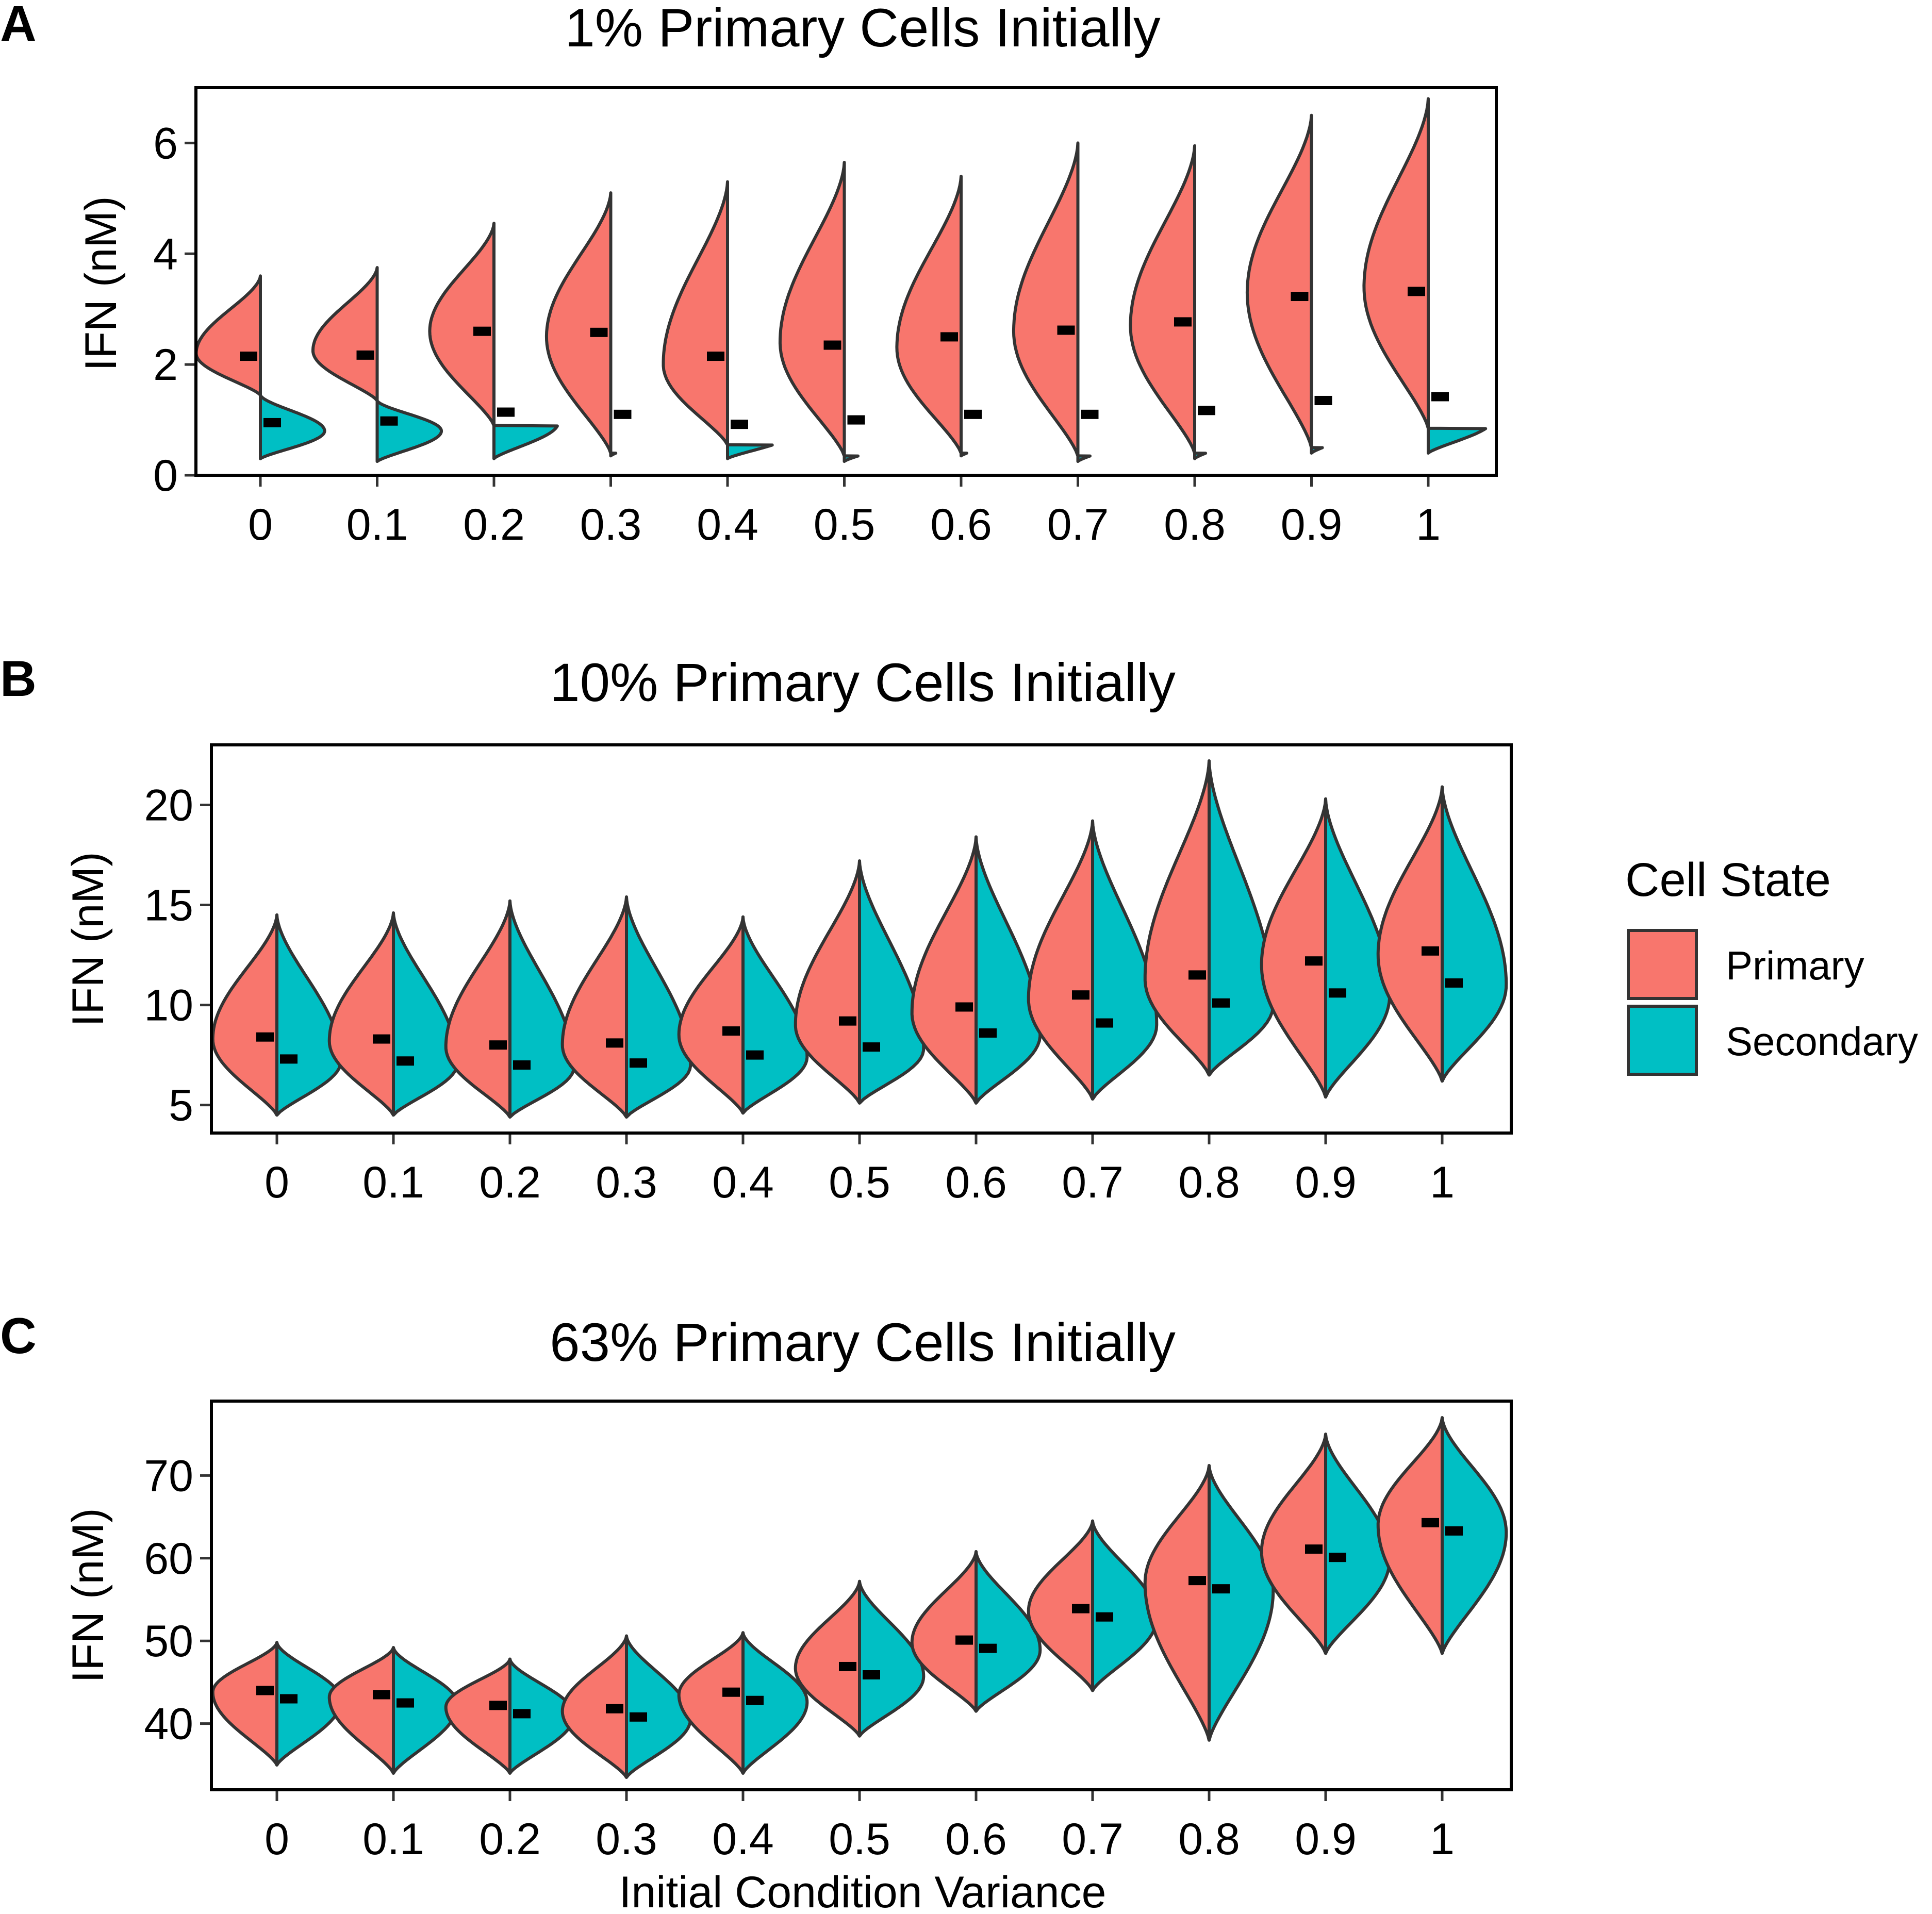 The width and height of the screenshot is (1932, 1914). Describe the element at coordinates (168, 1476) in the screenshot. I see `y-tick-label: 70` at that location.